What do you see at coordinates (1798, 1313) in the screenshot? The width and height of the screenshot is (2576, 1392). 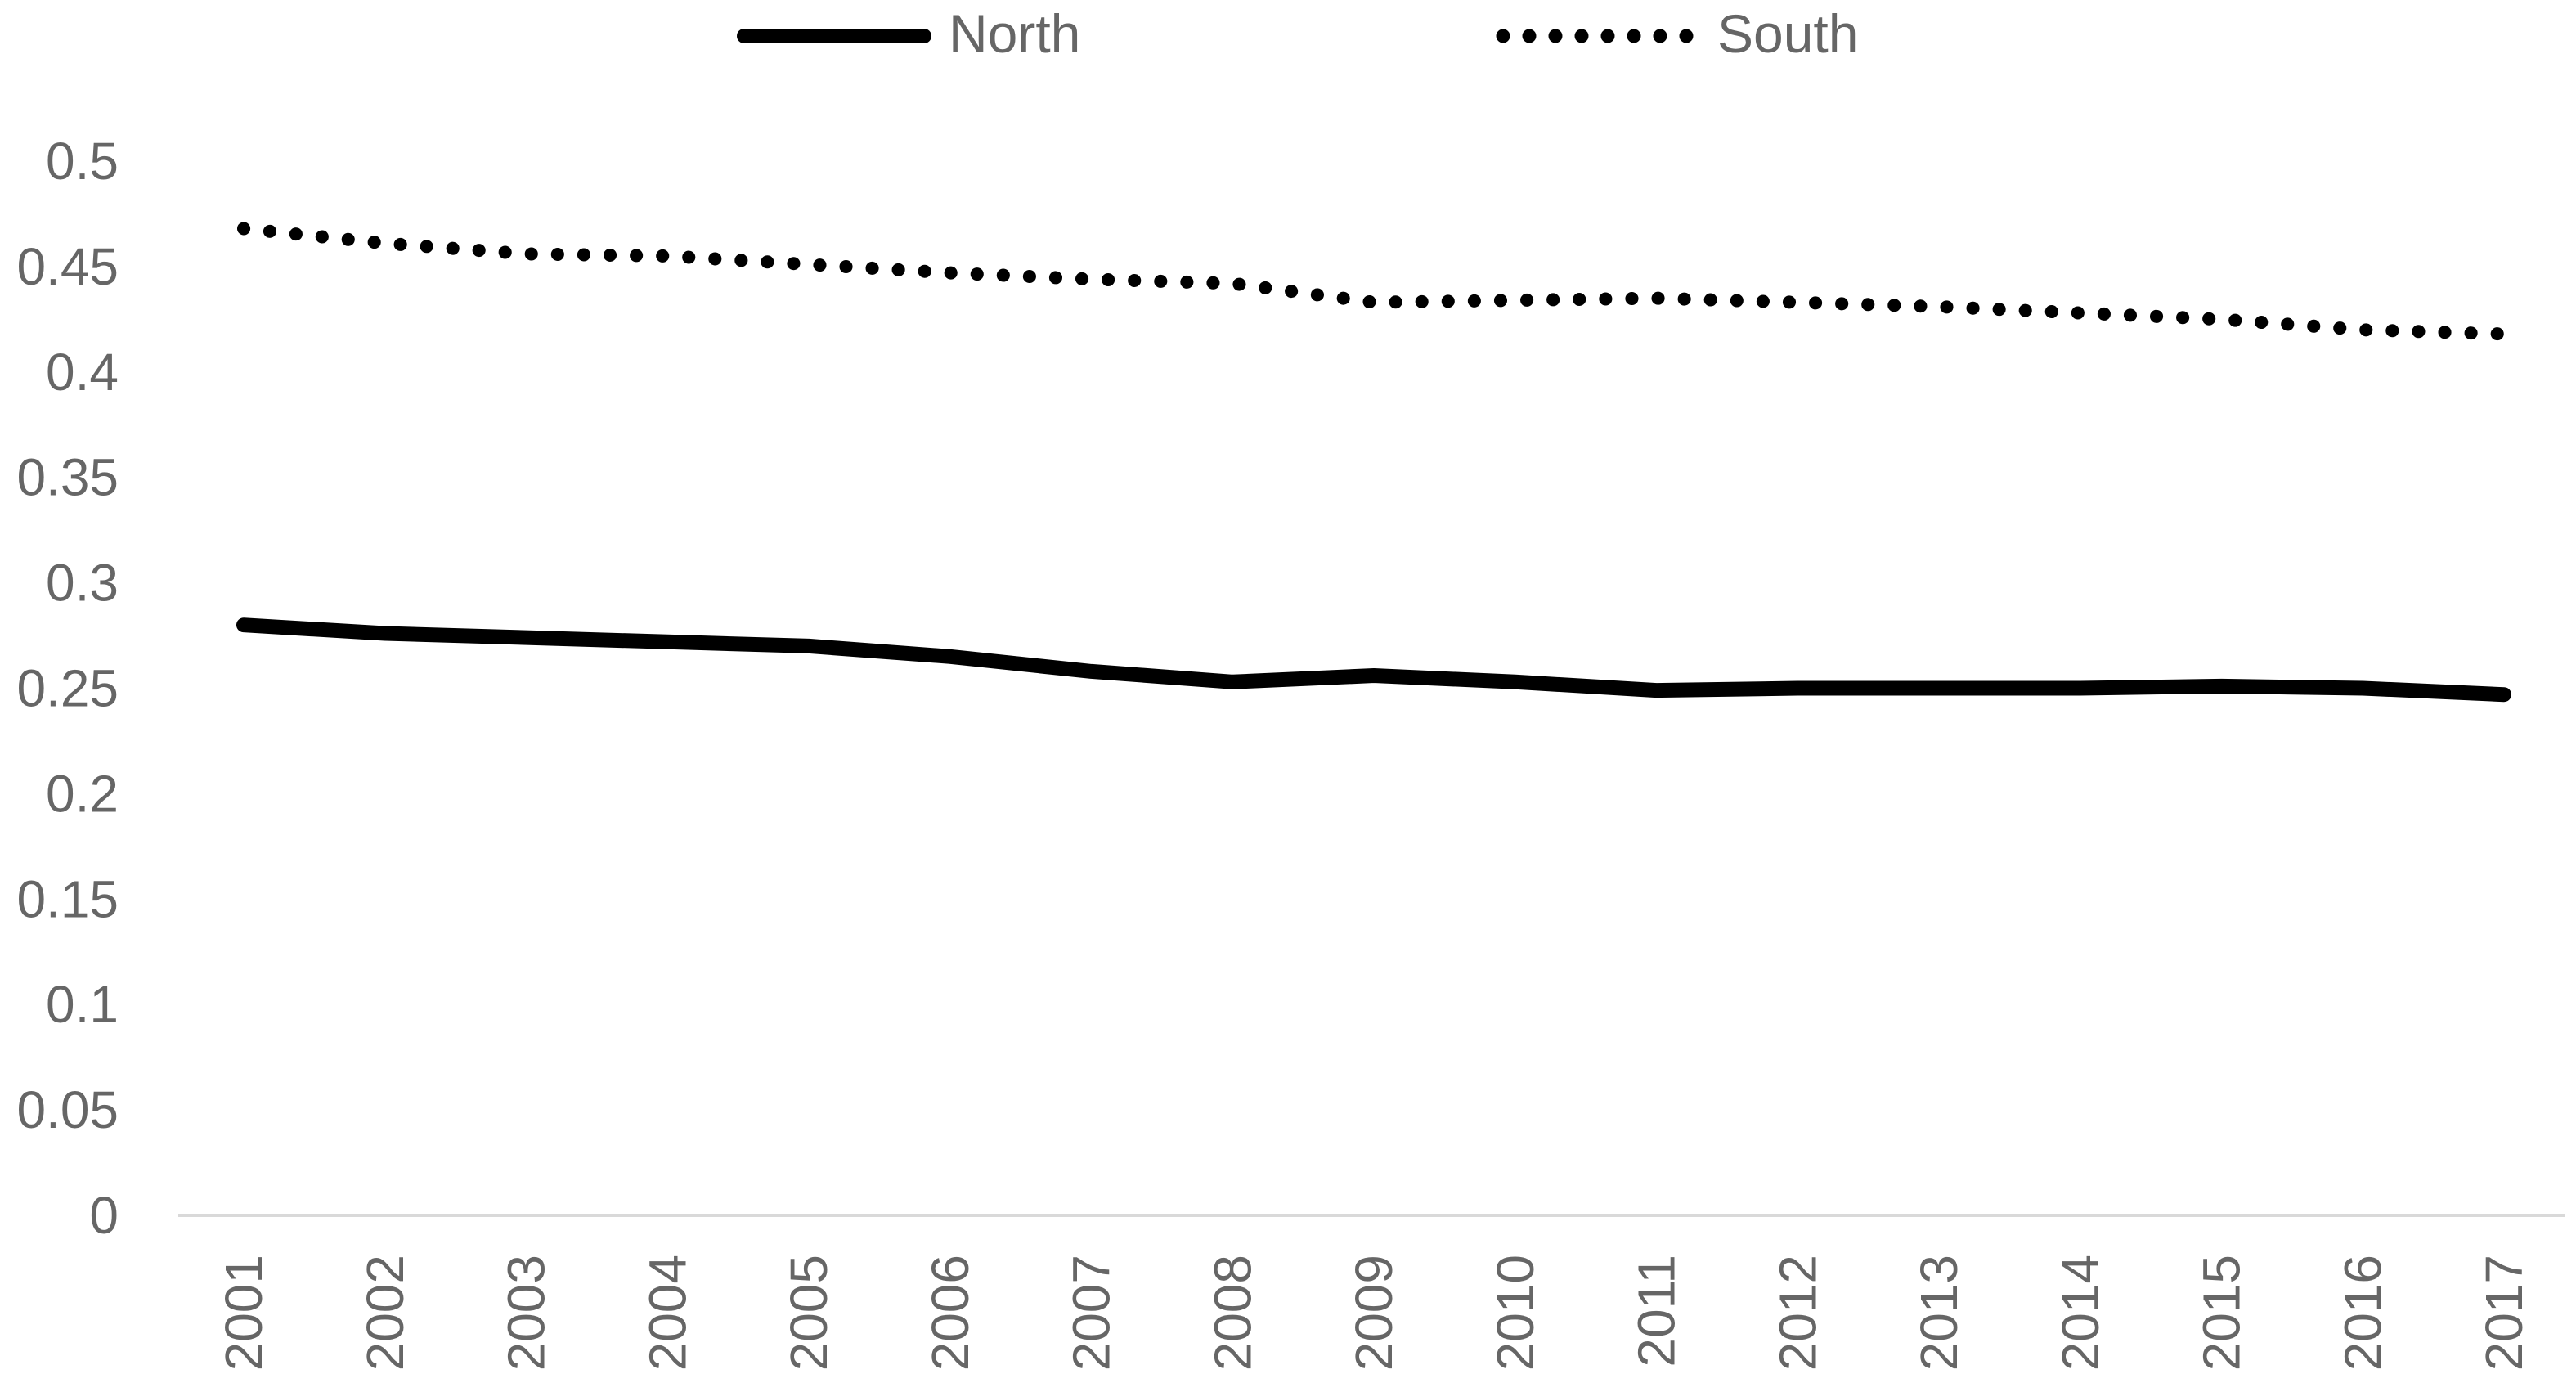 I see `x-tick-label: 2012` at bounding box center [1798, 1313].